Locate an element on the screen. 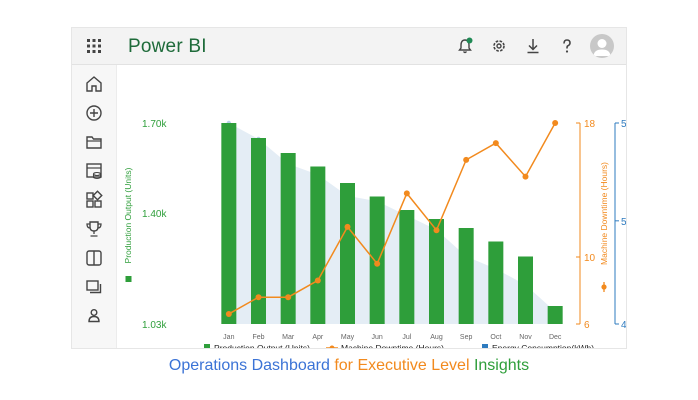 The image size is (698, 400). x-tick-label: Oct is located at coordinates (495, 337).